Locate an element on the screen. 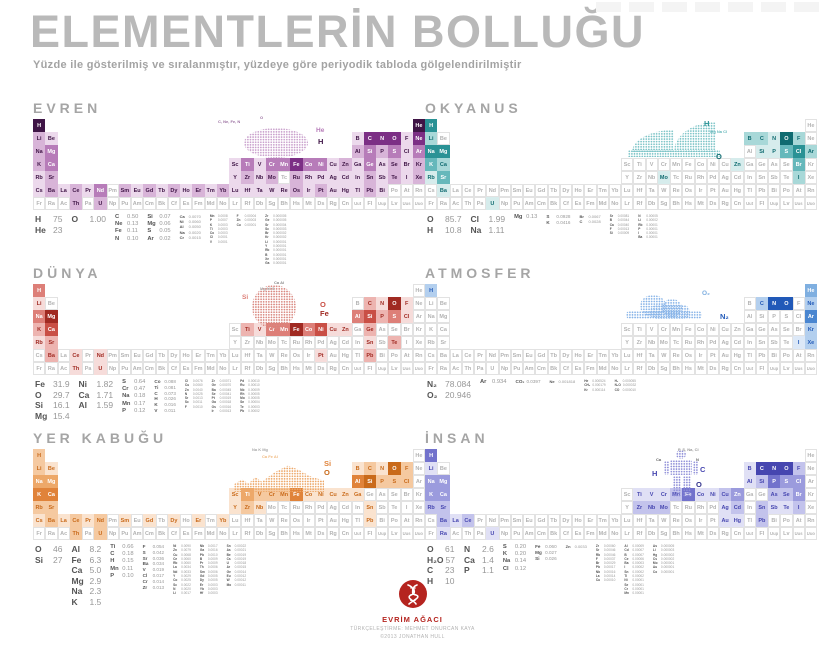  abundance-entry: V 0.019 is located at coordinates (154, 570).